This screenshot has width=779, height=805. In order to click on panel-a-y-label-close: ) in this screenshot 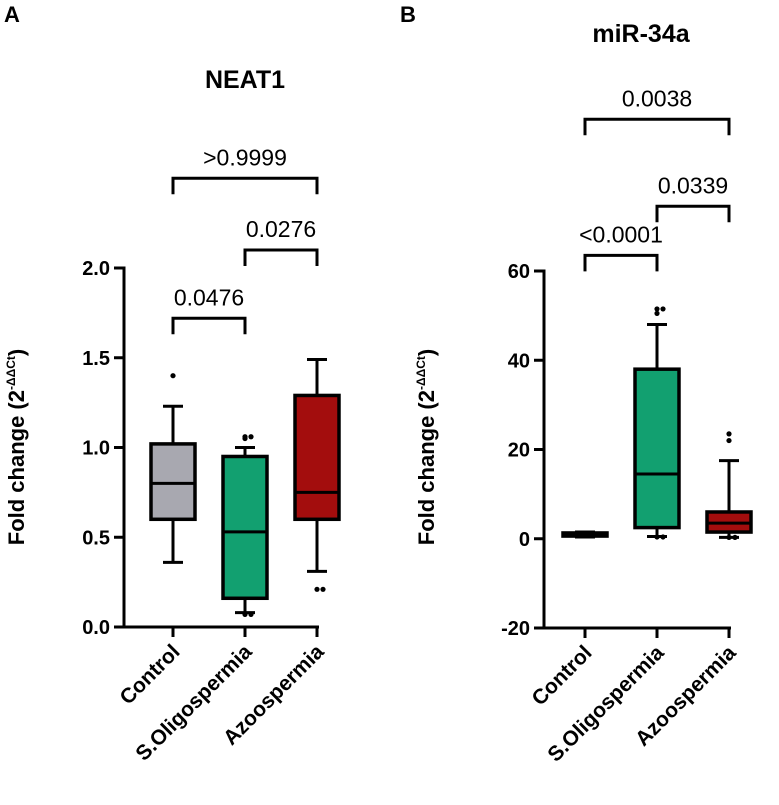, I will do `click(16, 352)`.